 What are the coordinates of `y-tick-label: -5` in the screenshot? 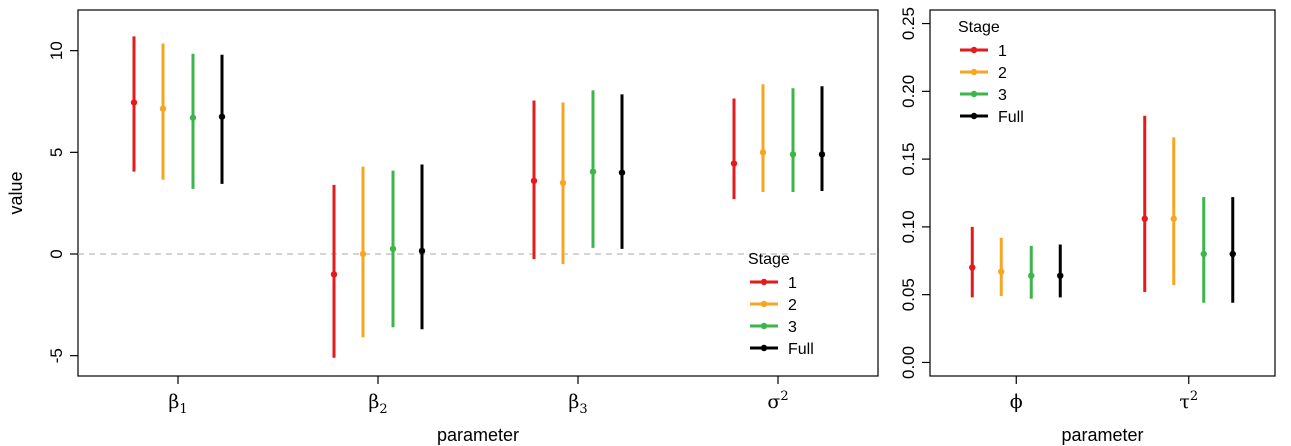 It's located at (56, 355).